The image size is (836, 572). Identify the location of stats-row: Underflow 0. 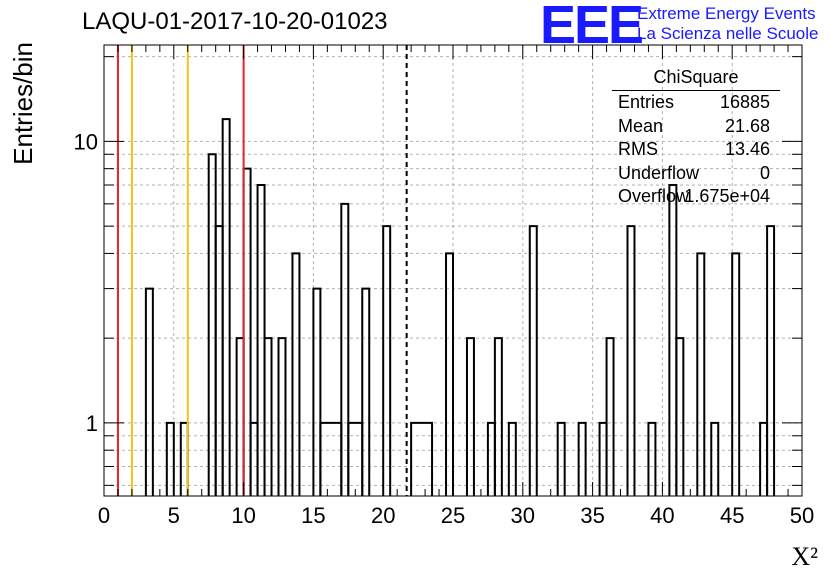
(696, 174).